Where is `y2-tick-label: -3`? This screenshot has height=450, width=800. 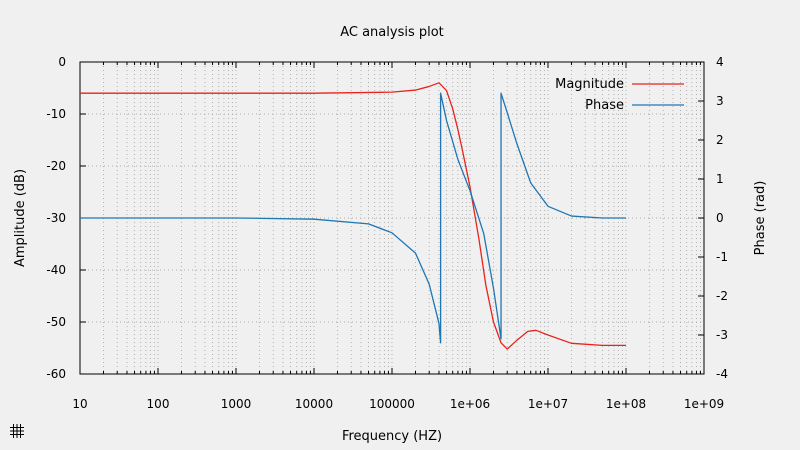
y2-tick-label: -3 is located at coordinates (722, 335).